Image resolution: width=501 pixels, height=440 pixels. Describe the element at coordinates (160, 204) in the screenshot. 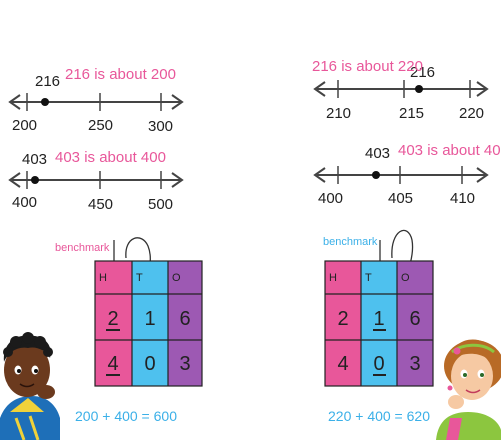

I see `tick-label: 500` at that location.